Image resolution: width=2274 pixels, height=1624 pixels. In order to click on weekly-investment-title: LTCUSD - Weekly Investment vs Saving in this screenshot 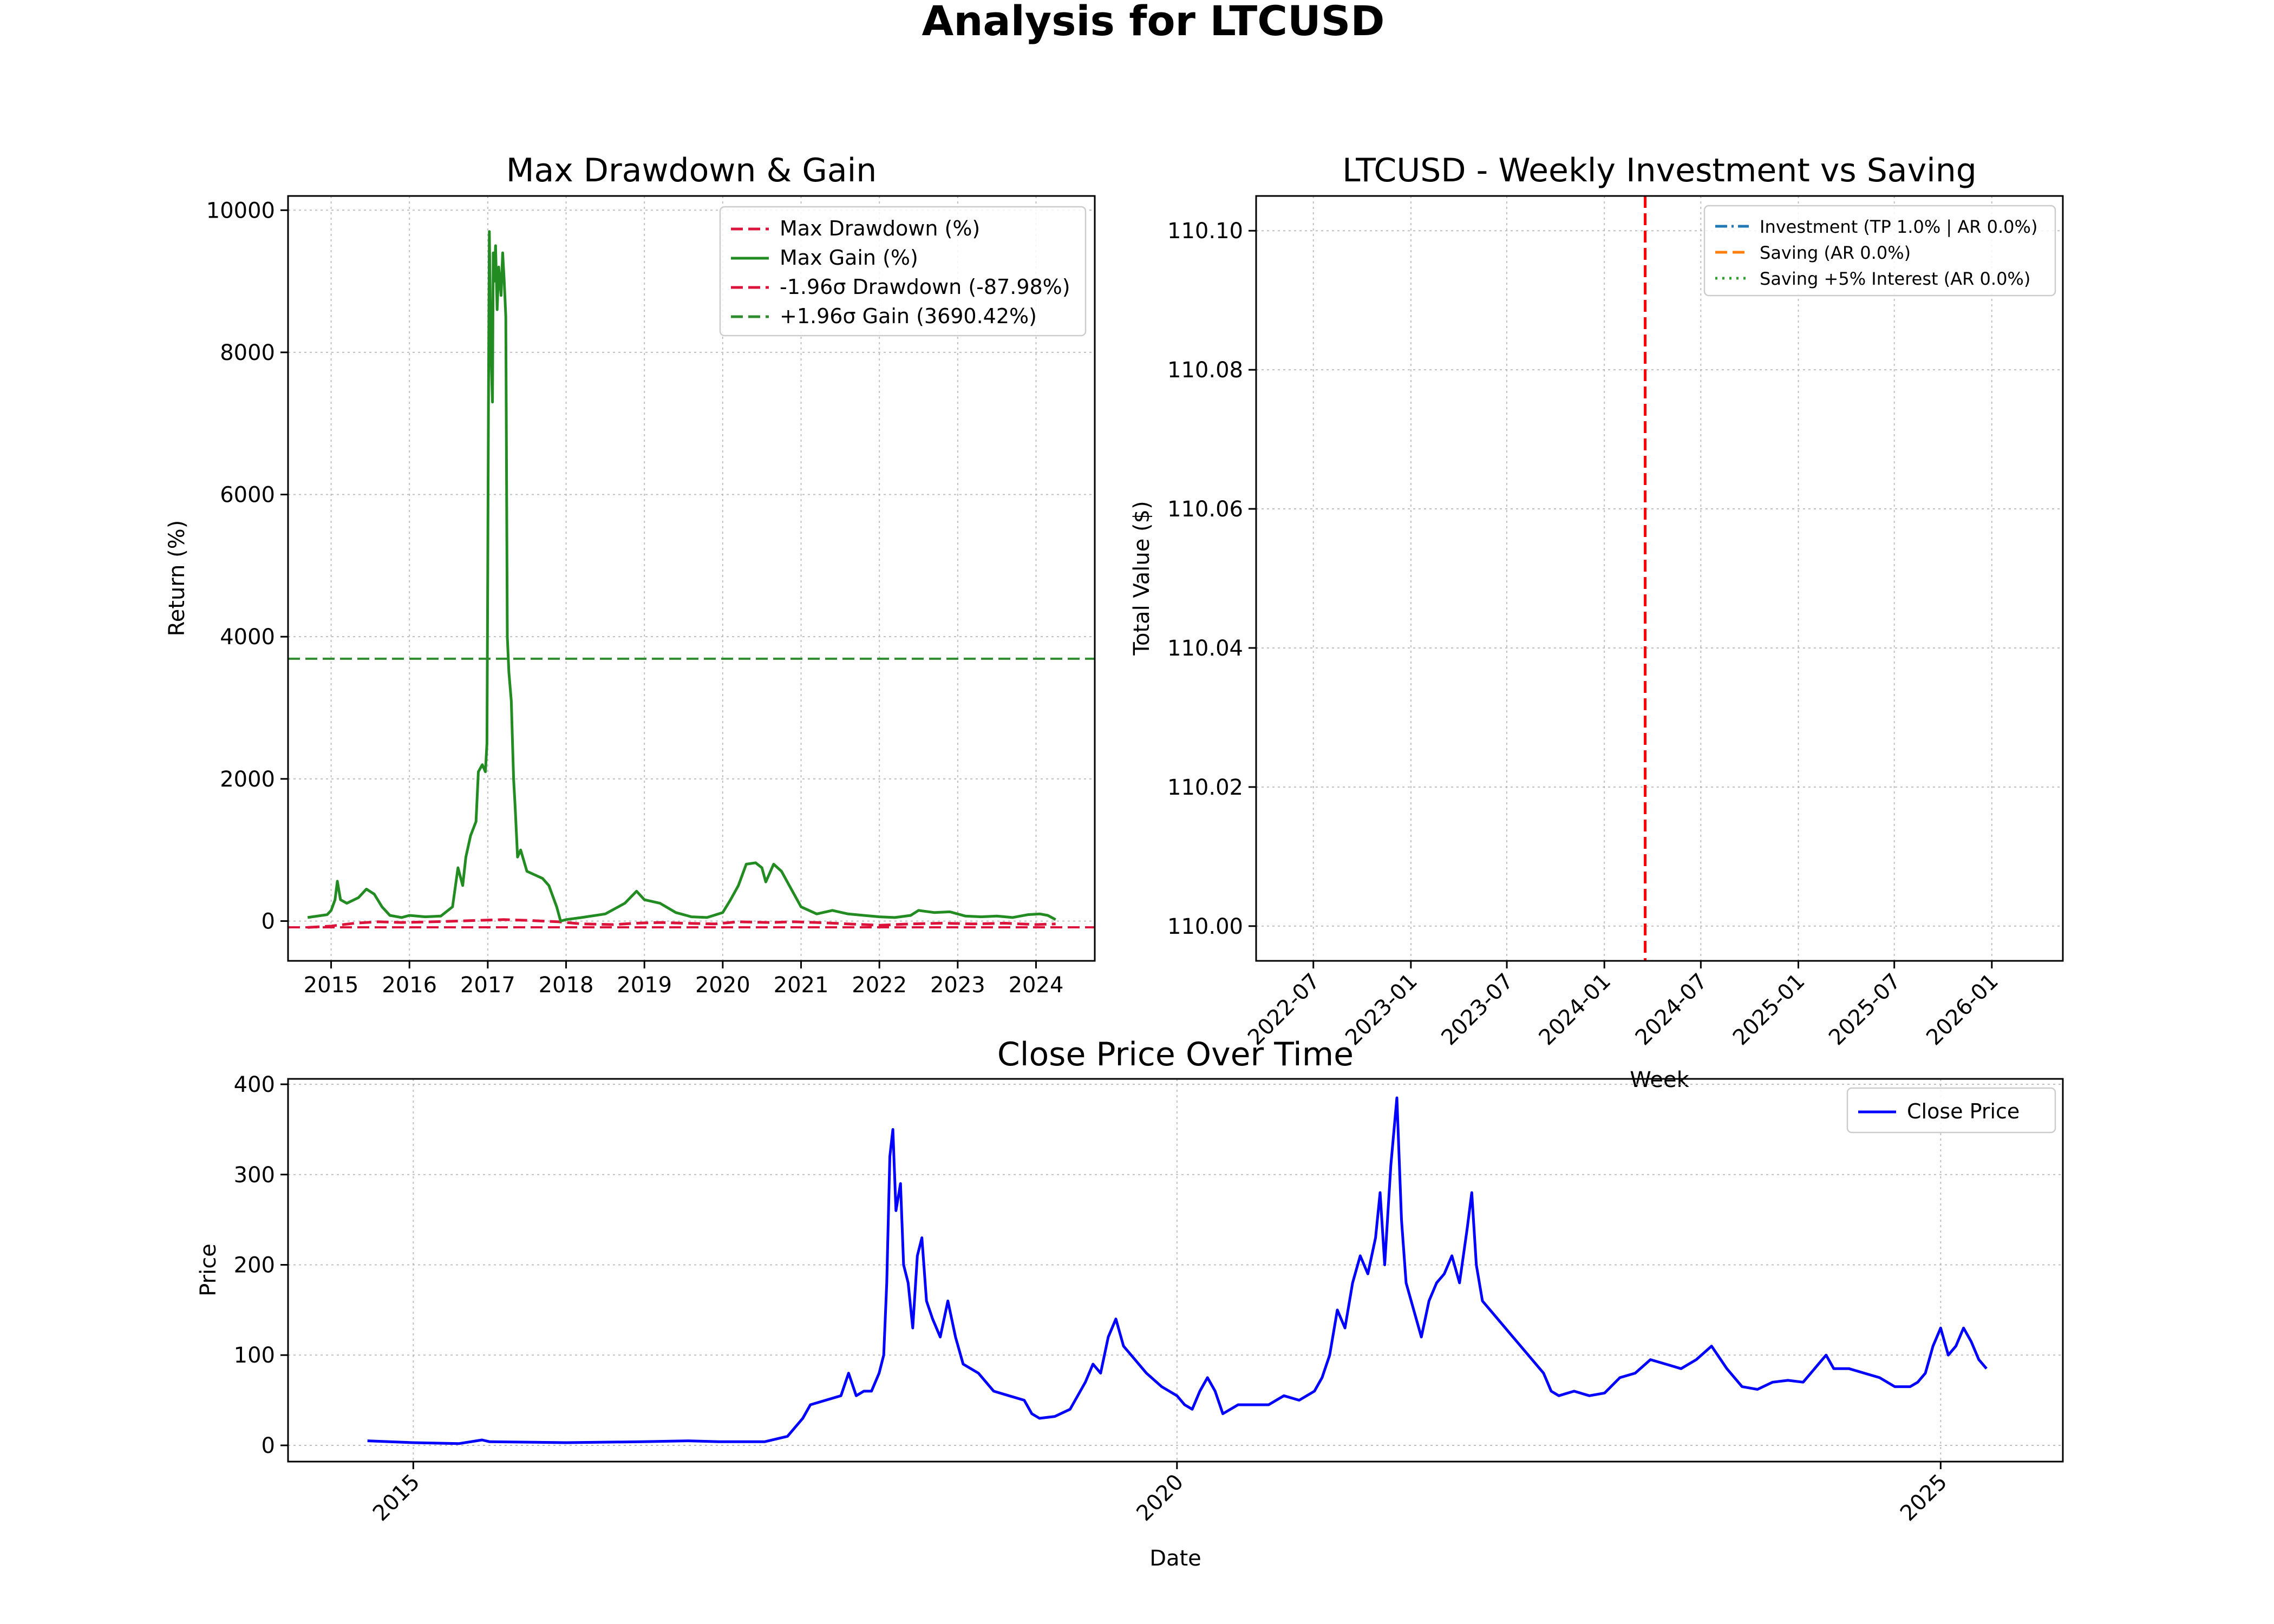, I will do `click(1660, 170)`.